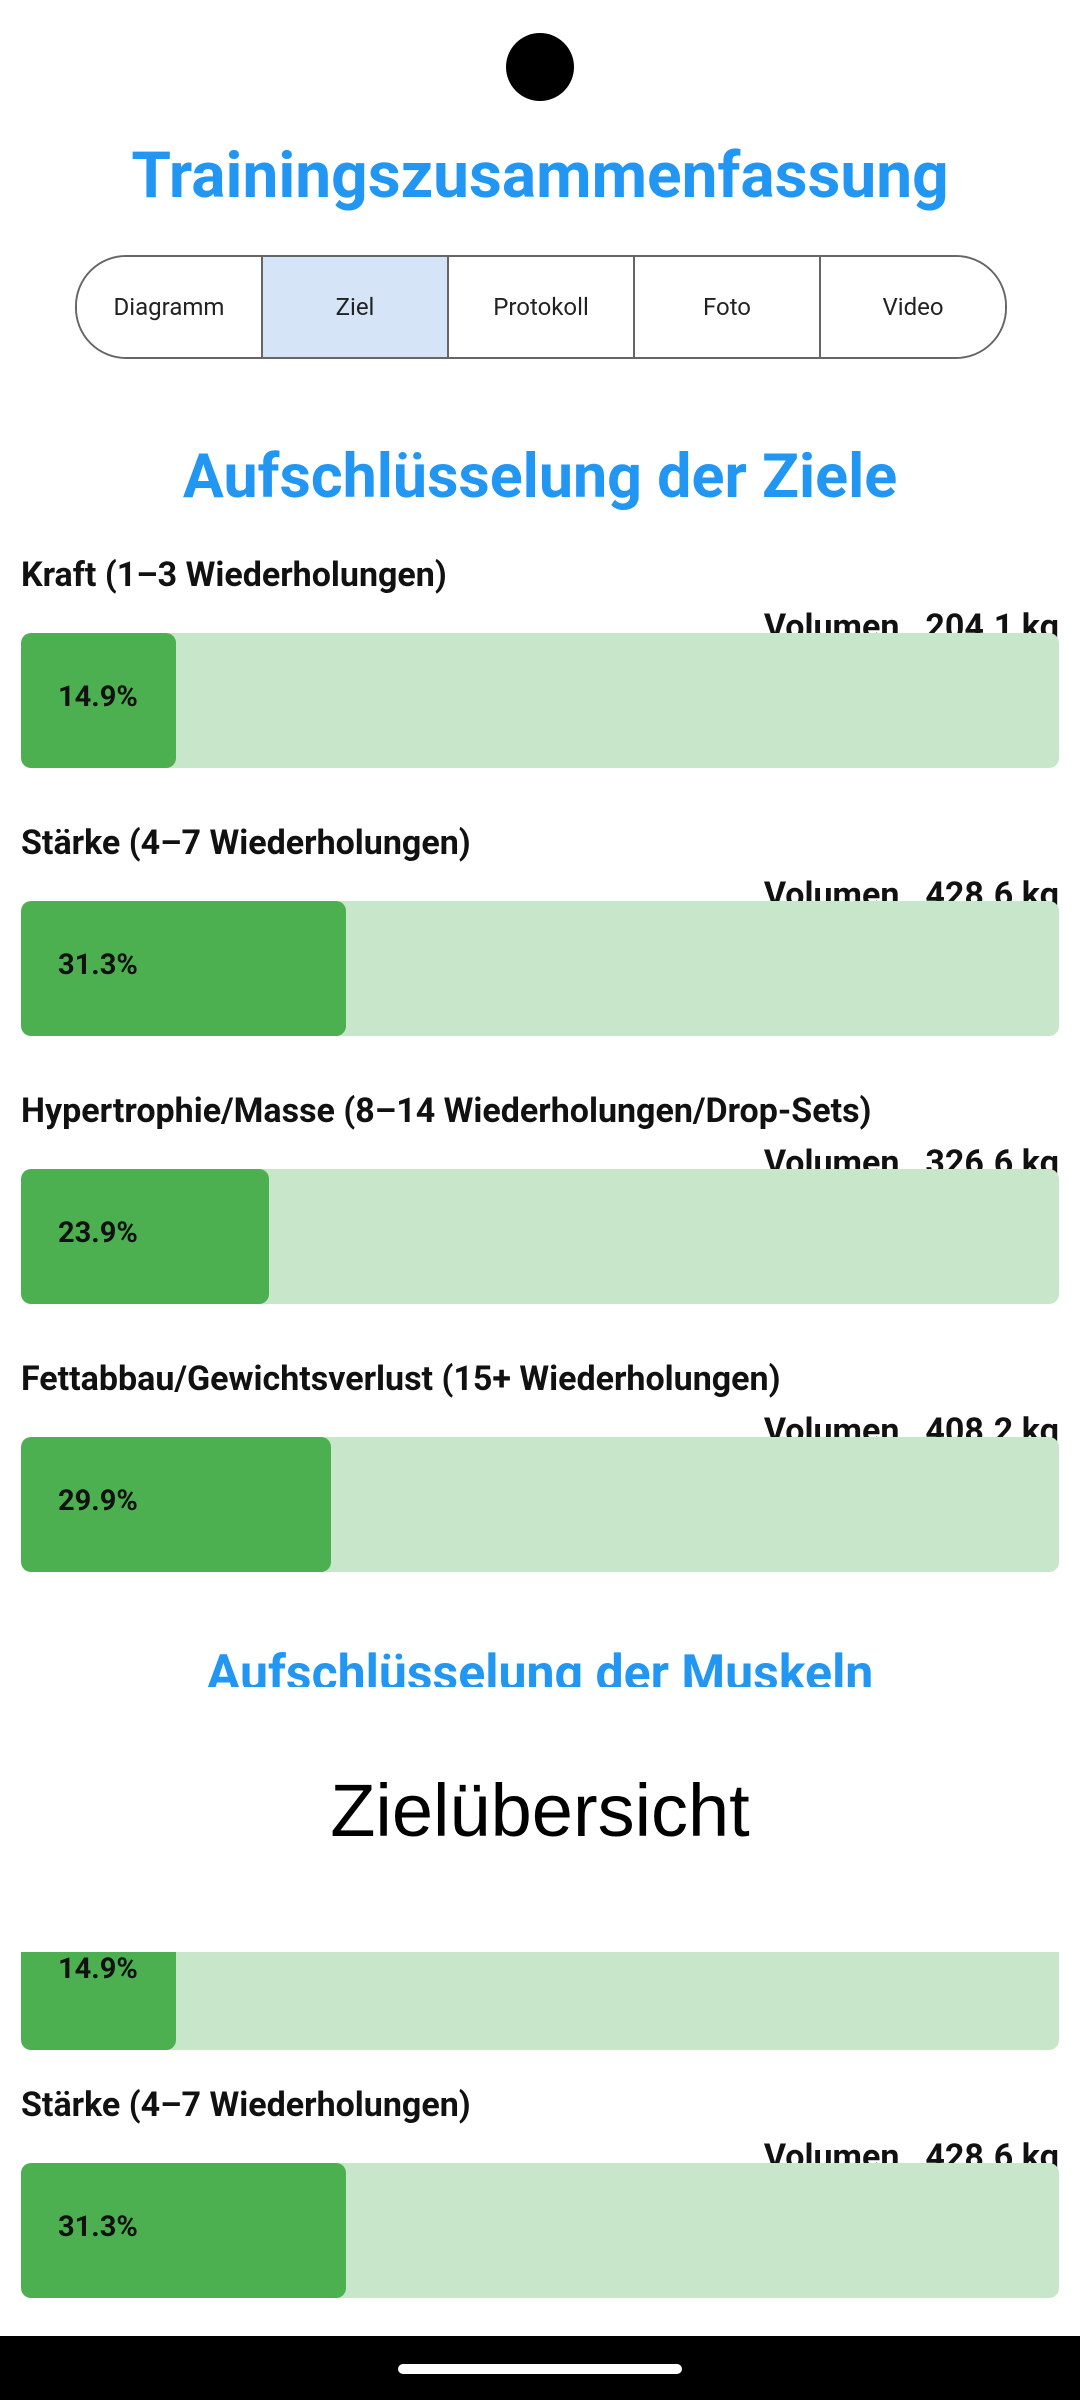 This screenshot has width=1080, height=2400. I want to click on camera, so click(540, 67).